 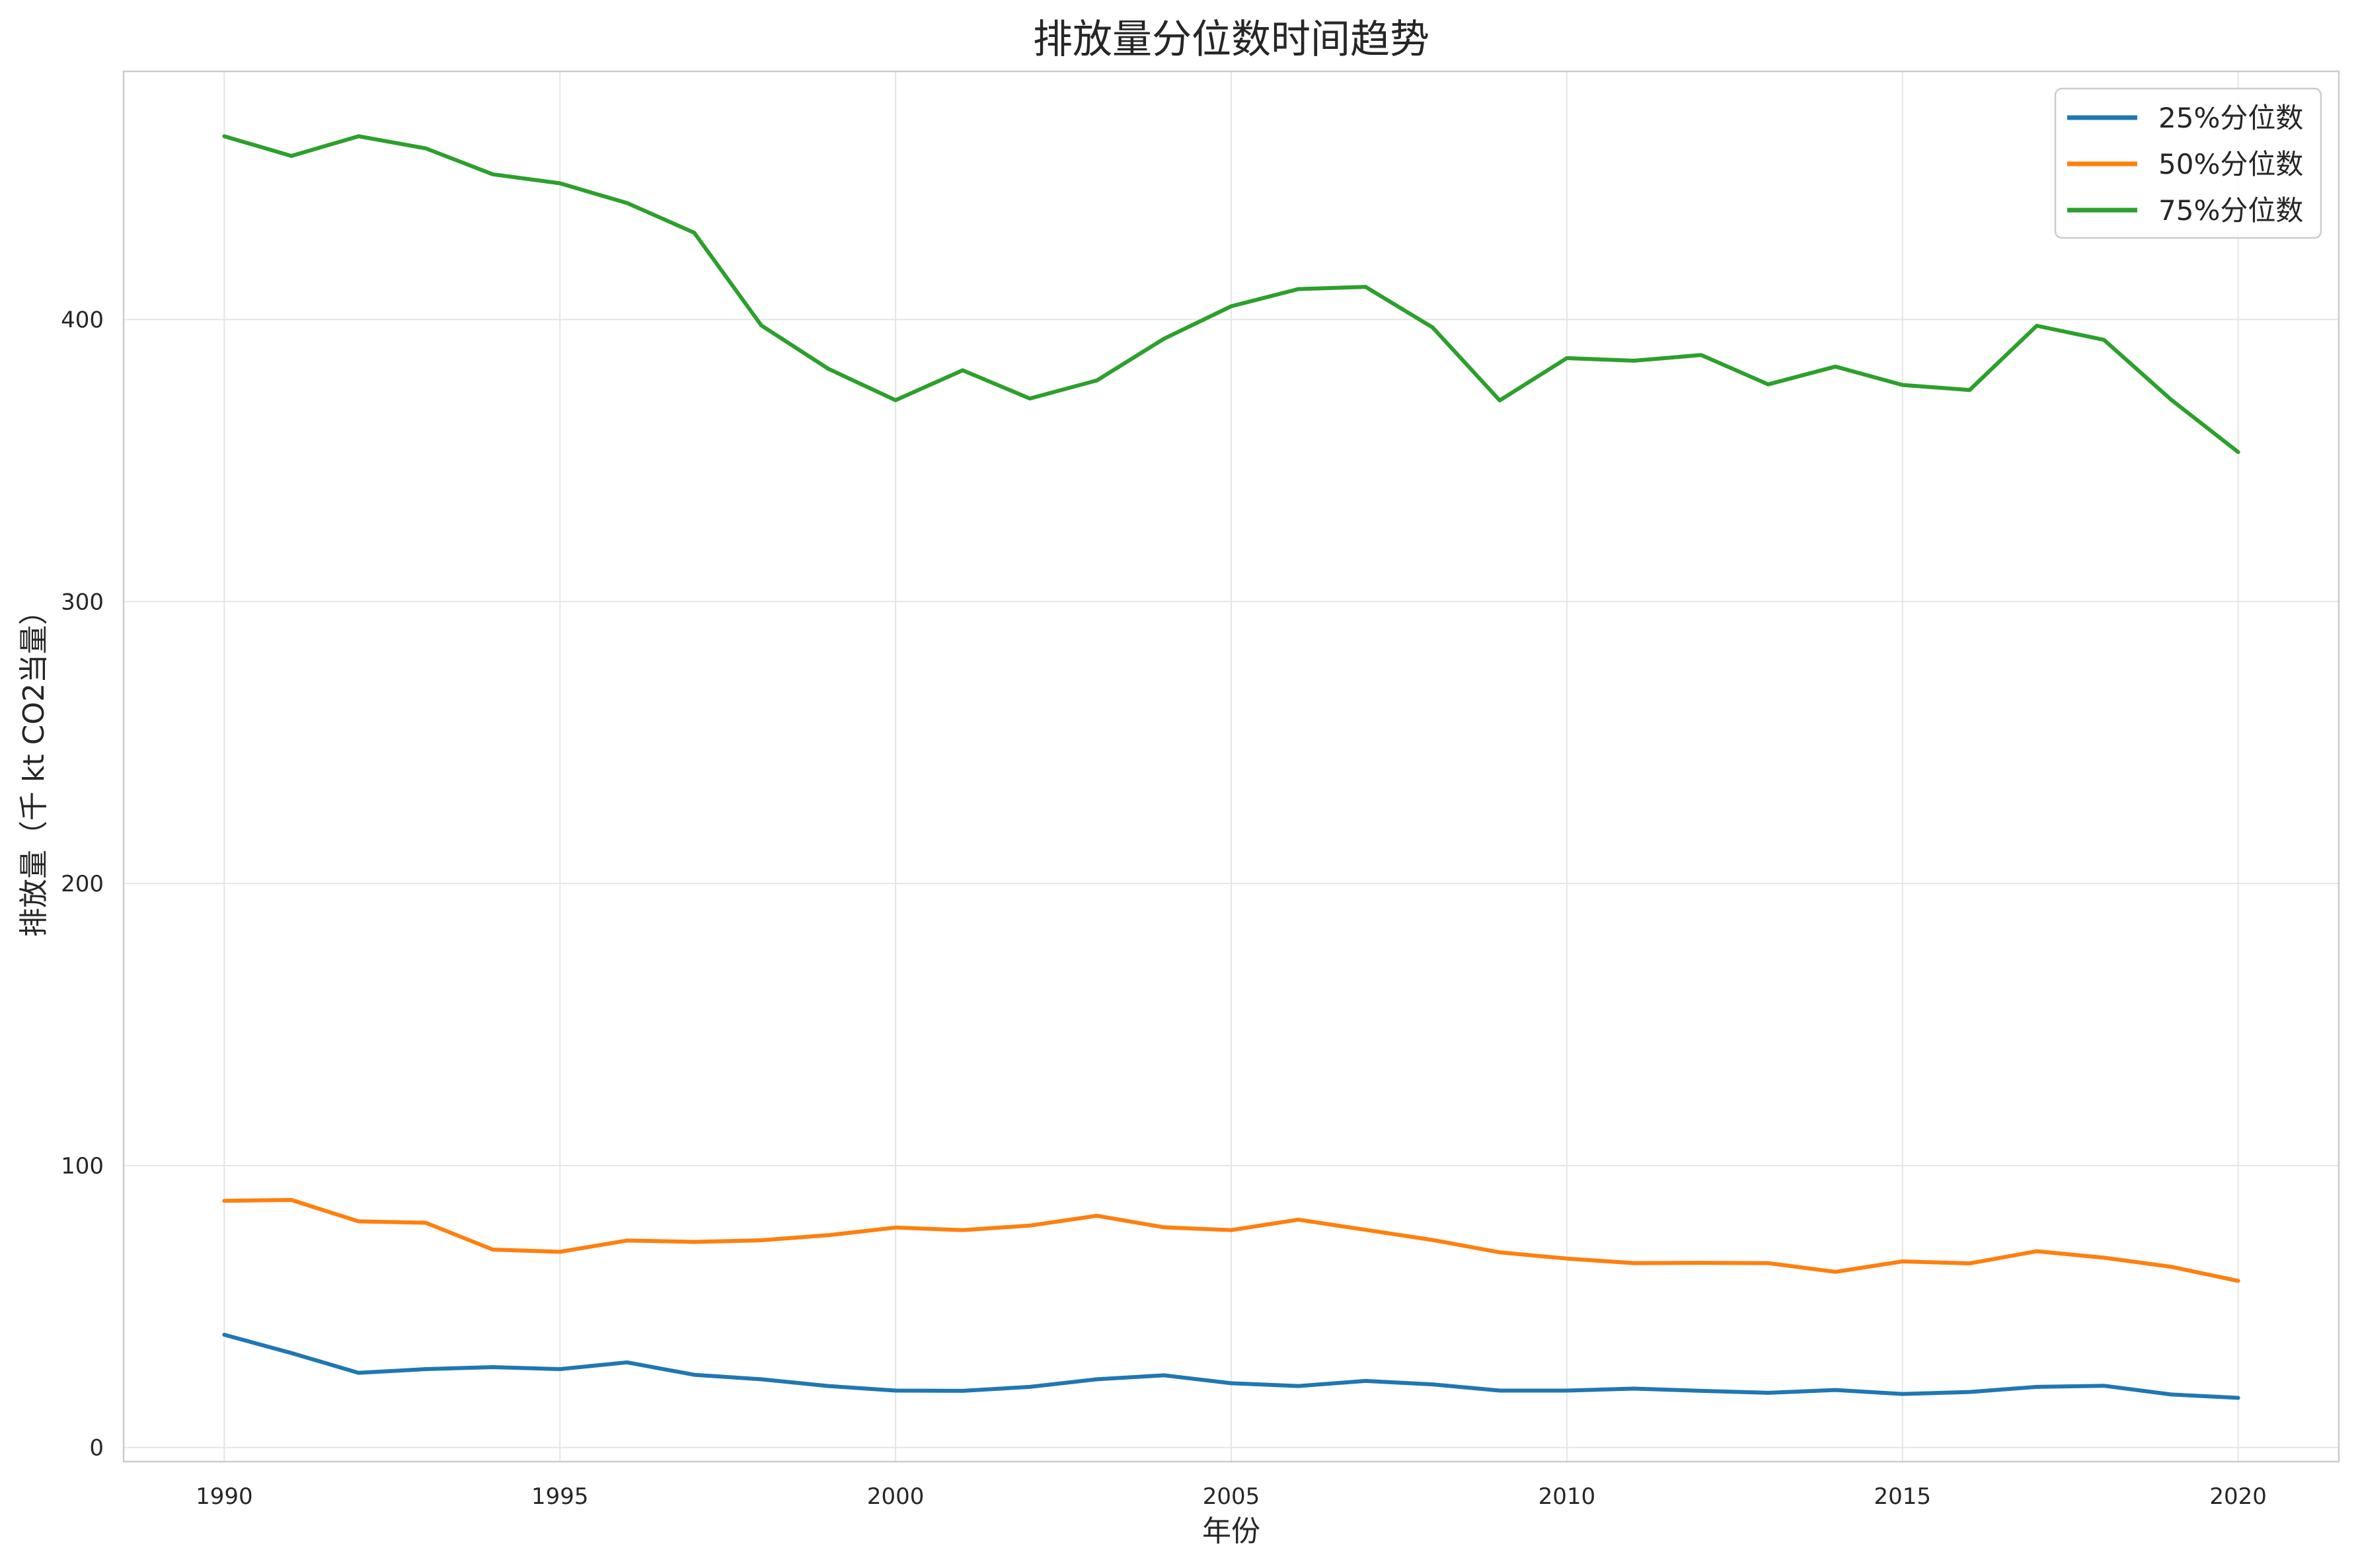 I want to click on legend-box, so click(x=2188, y=163).